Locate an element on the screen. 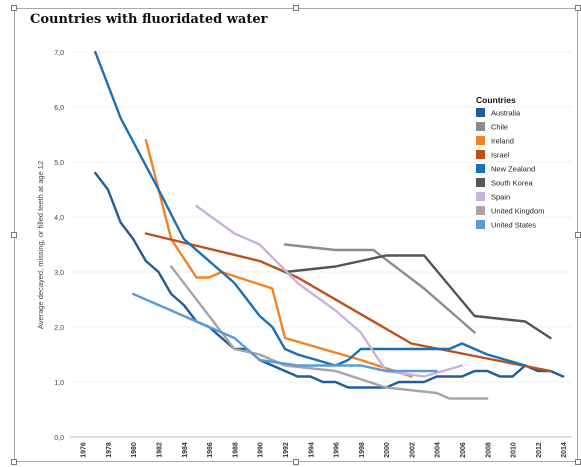  legend-label: United Kingdom is located at coordinates (517, 211).